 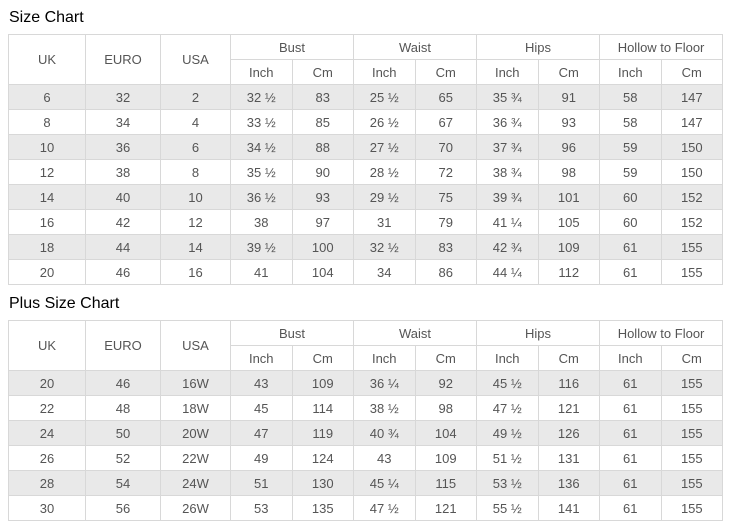 I want to click on header-sub-row: Inch Cm Inch Cm Inch Cm Inch Cm, so click(x=366, y=358).